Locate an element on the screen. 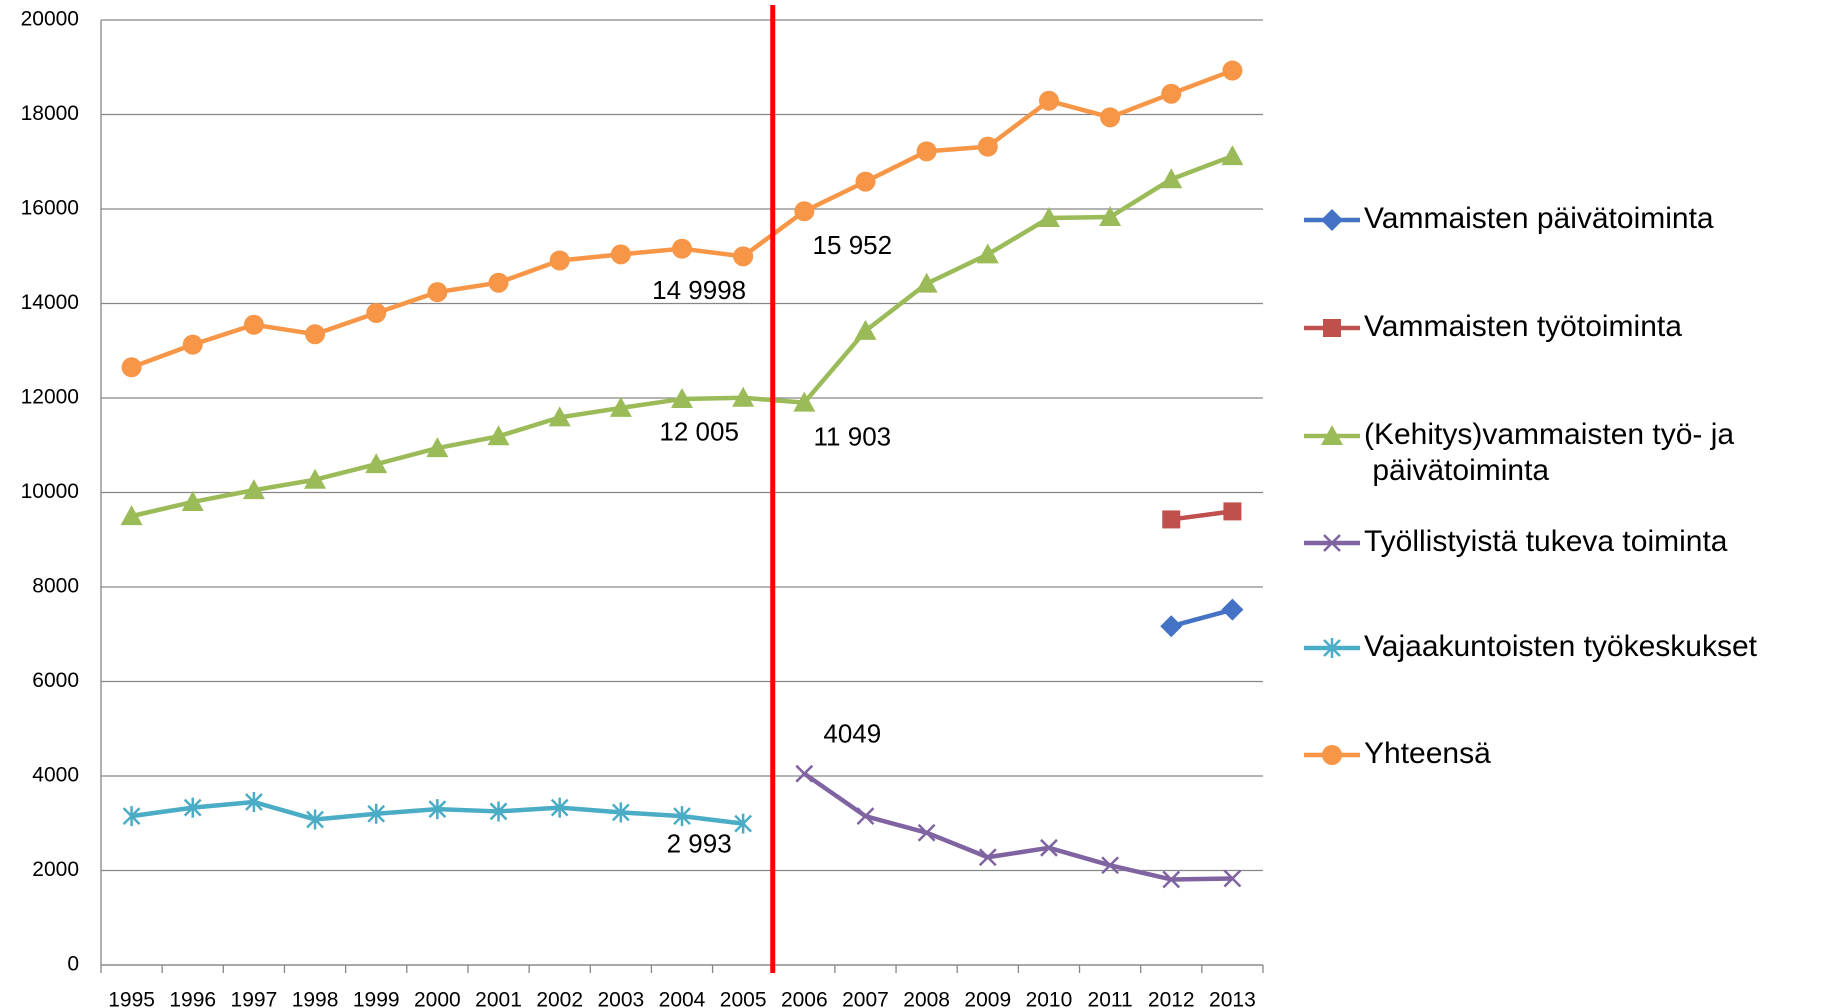  x-tick-label: 2007 is located at coordinates (865, 998).